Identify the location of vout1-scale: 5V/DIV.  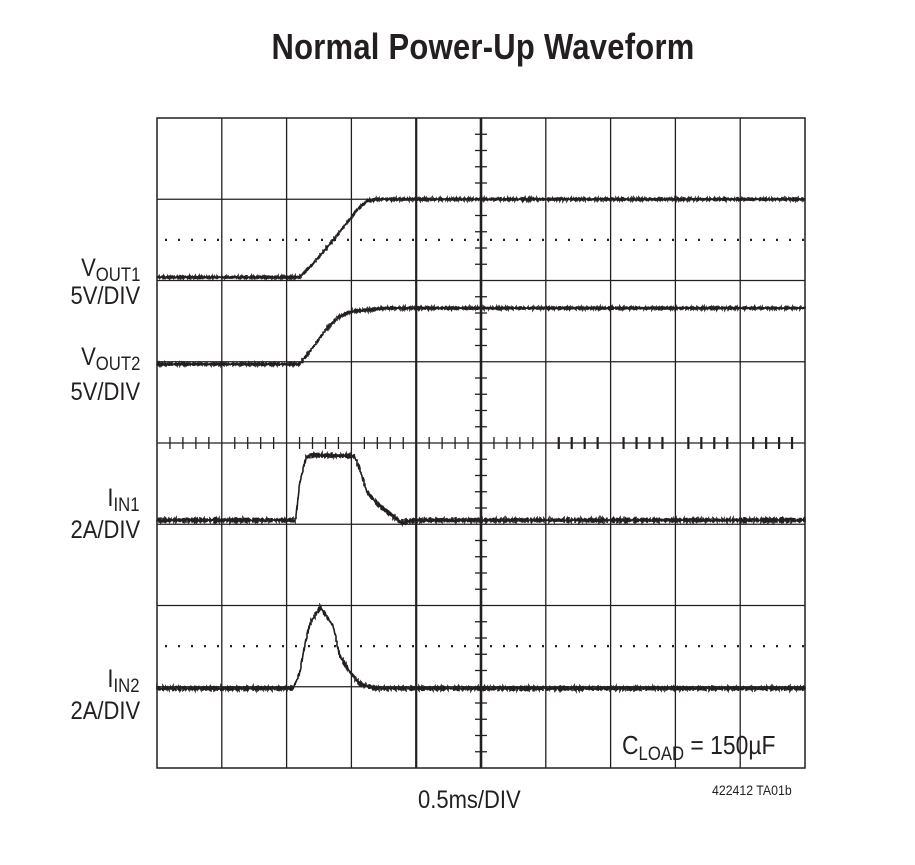
(105, 296).